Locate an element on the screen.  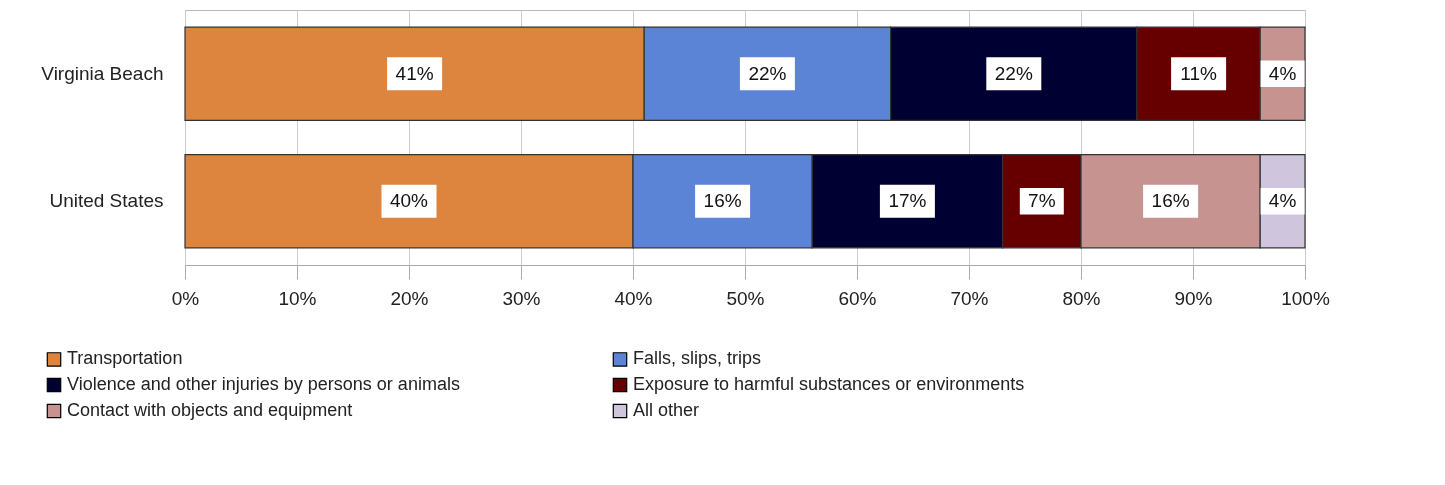
legend-label: Violence and other injuries by persons or animals is located at coordinates (263, 384).